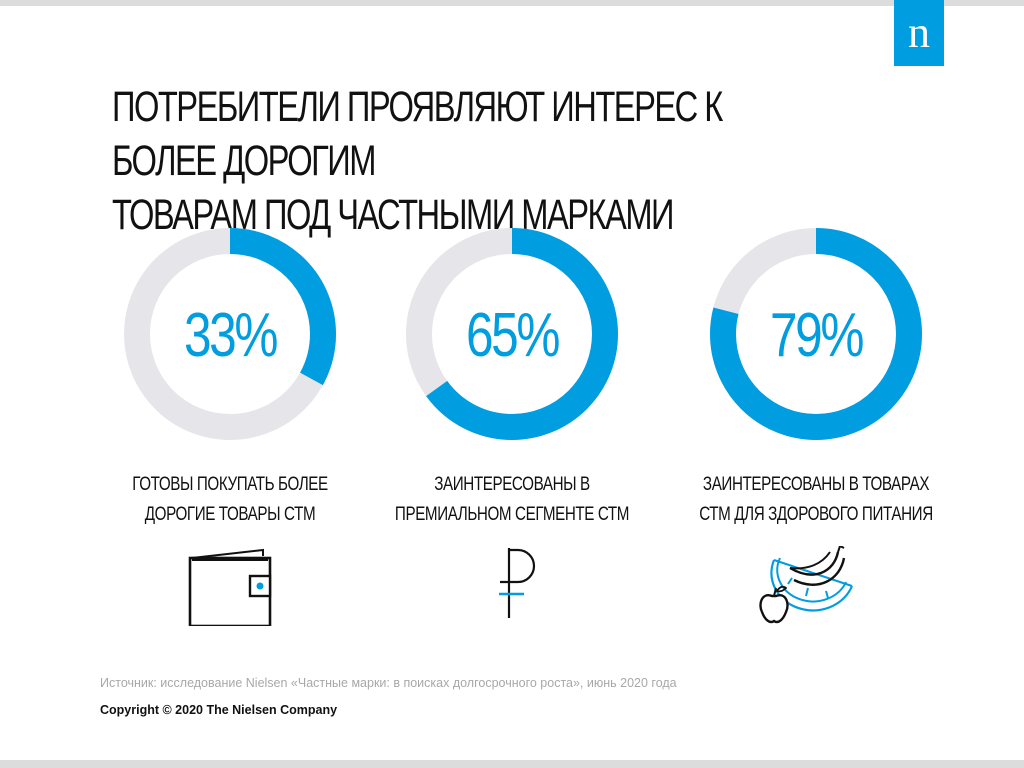 The width and height of the screenshot is (1024, 768). Describe the element at coordinates (517, 583) in the screenshot. I see `ruble-icon` at that location.